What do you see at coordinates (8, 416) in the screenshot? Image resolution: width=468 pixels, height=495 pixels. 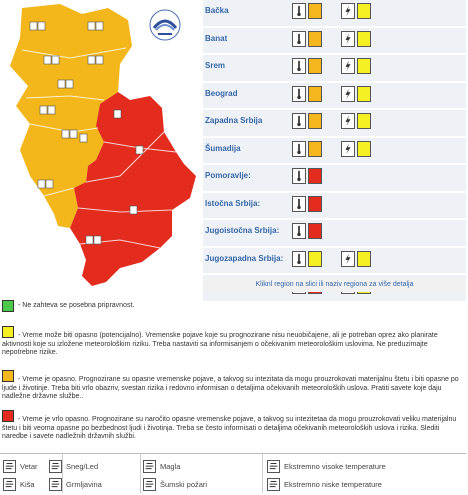 I see `red-swatch` at bounding box center [8, 416].